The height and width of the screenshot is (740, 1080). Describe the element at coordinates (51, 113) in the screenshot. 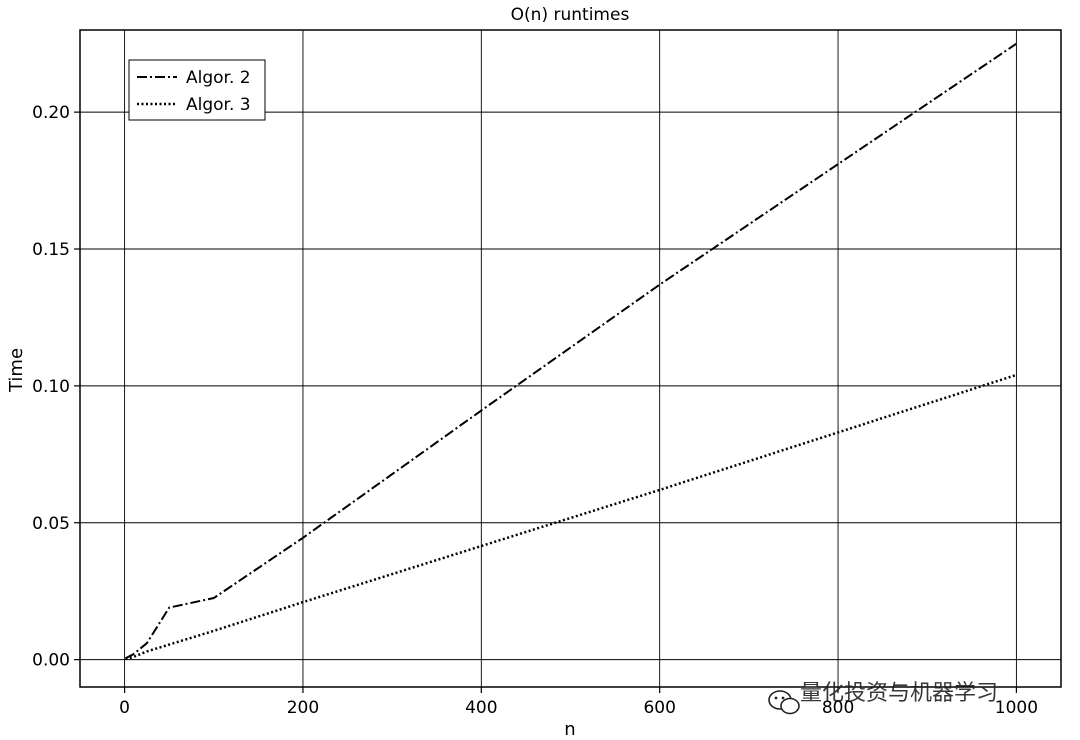

I see `y-tick-label: 0.20` at that location.